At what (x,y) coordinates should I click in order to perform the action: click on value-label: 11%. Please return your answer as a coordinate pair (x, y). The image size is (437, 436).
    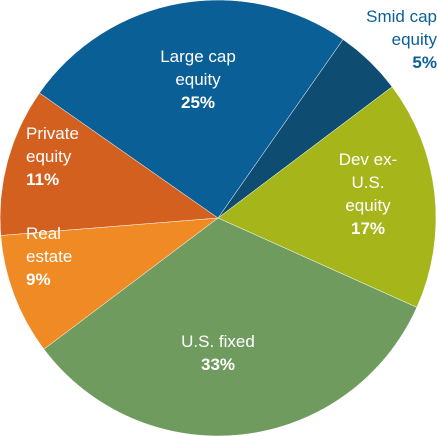
    Looking at the image, I should click on (43, 179).